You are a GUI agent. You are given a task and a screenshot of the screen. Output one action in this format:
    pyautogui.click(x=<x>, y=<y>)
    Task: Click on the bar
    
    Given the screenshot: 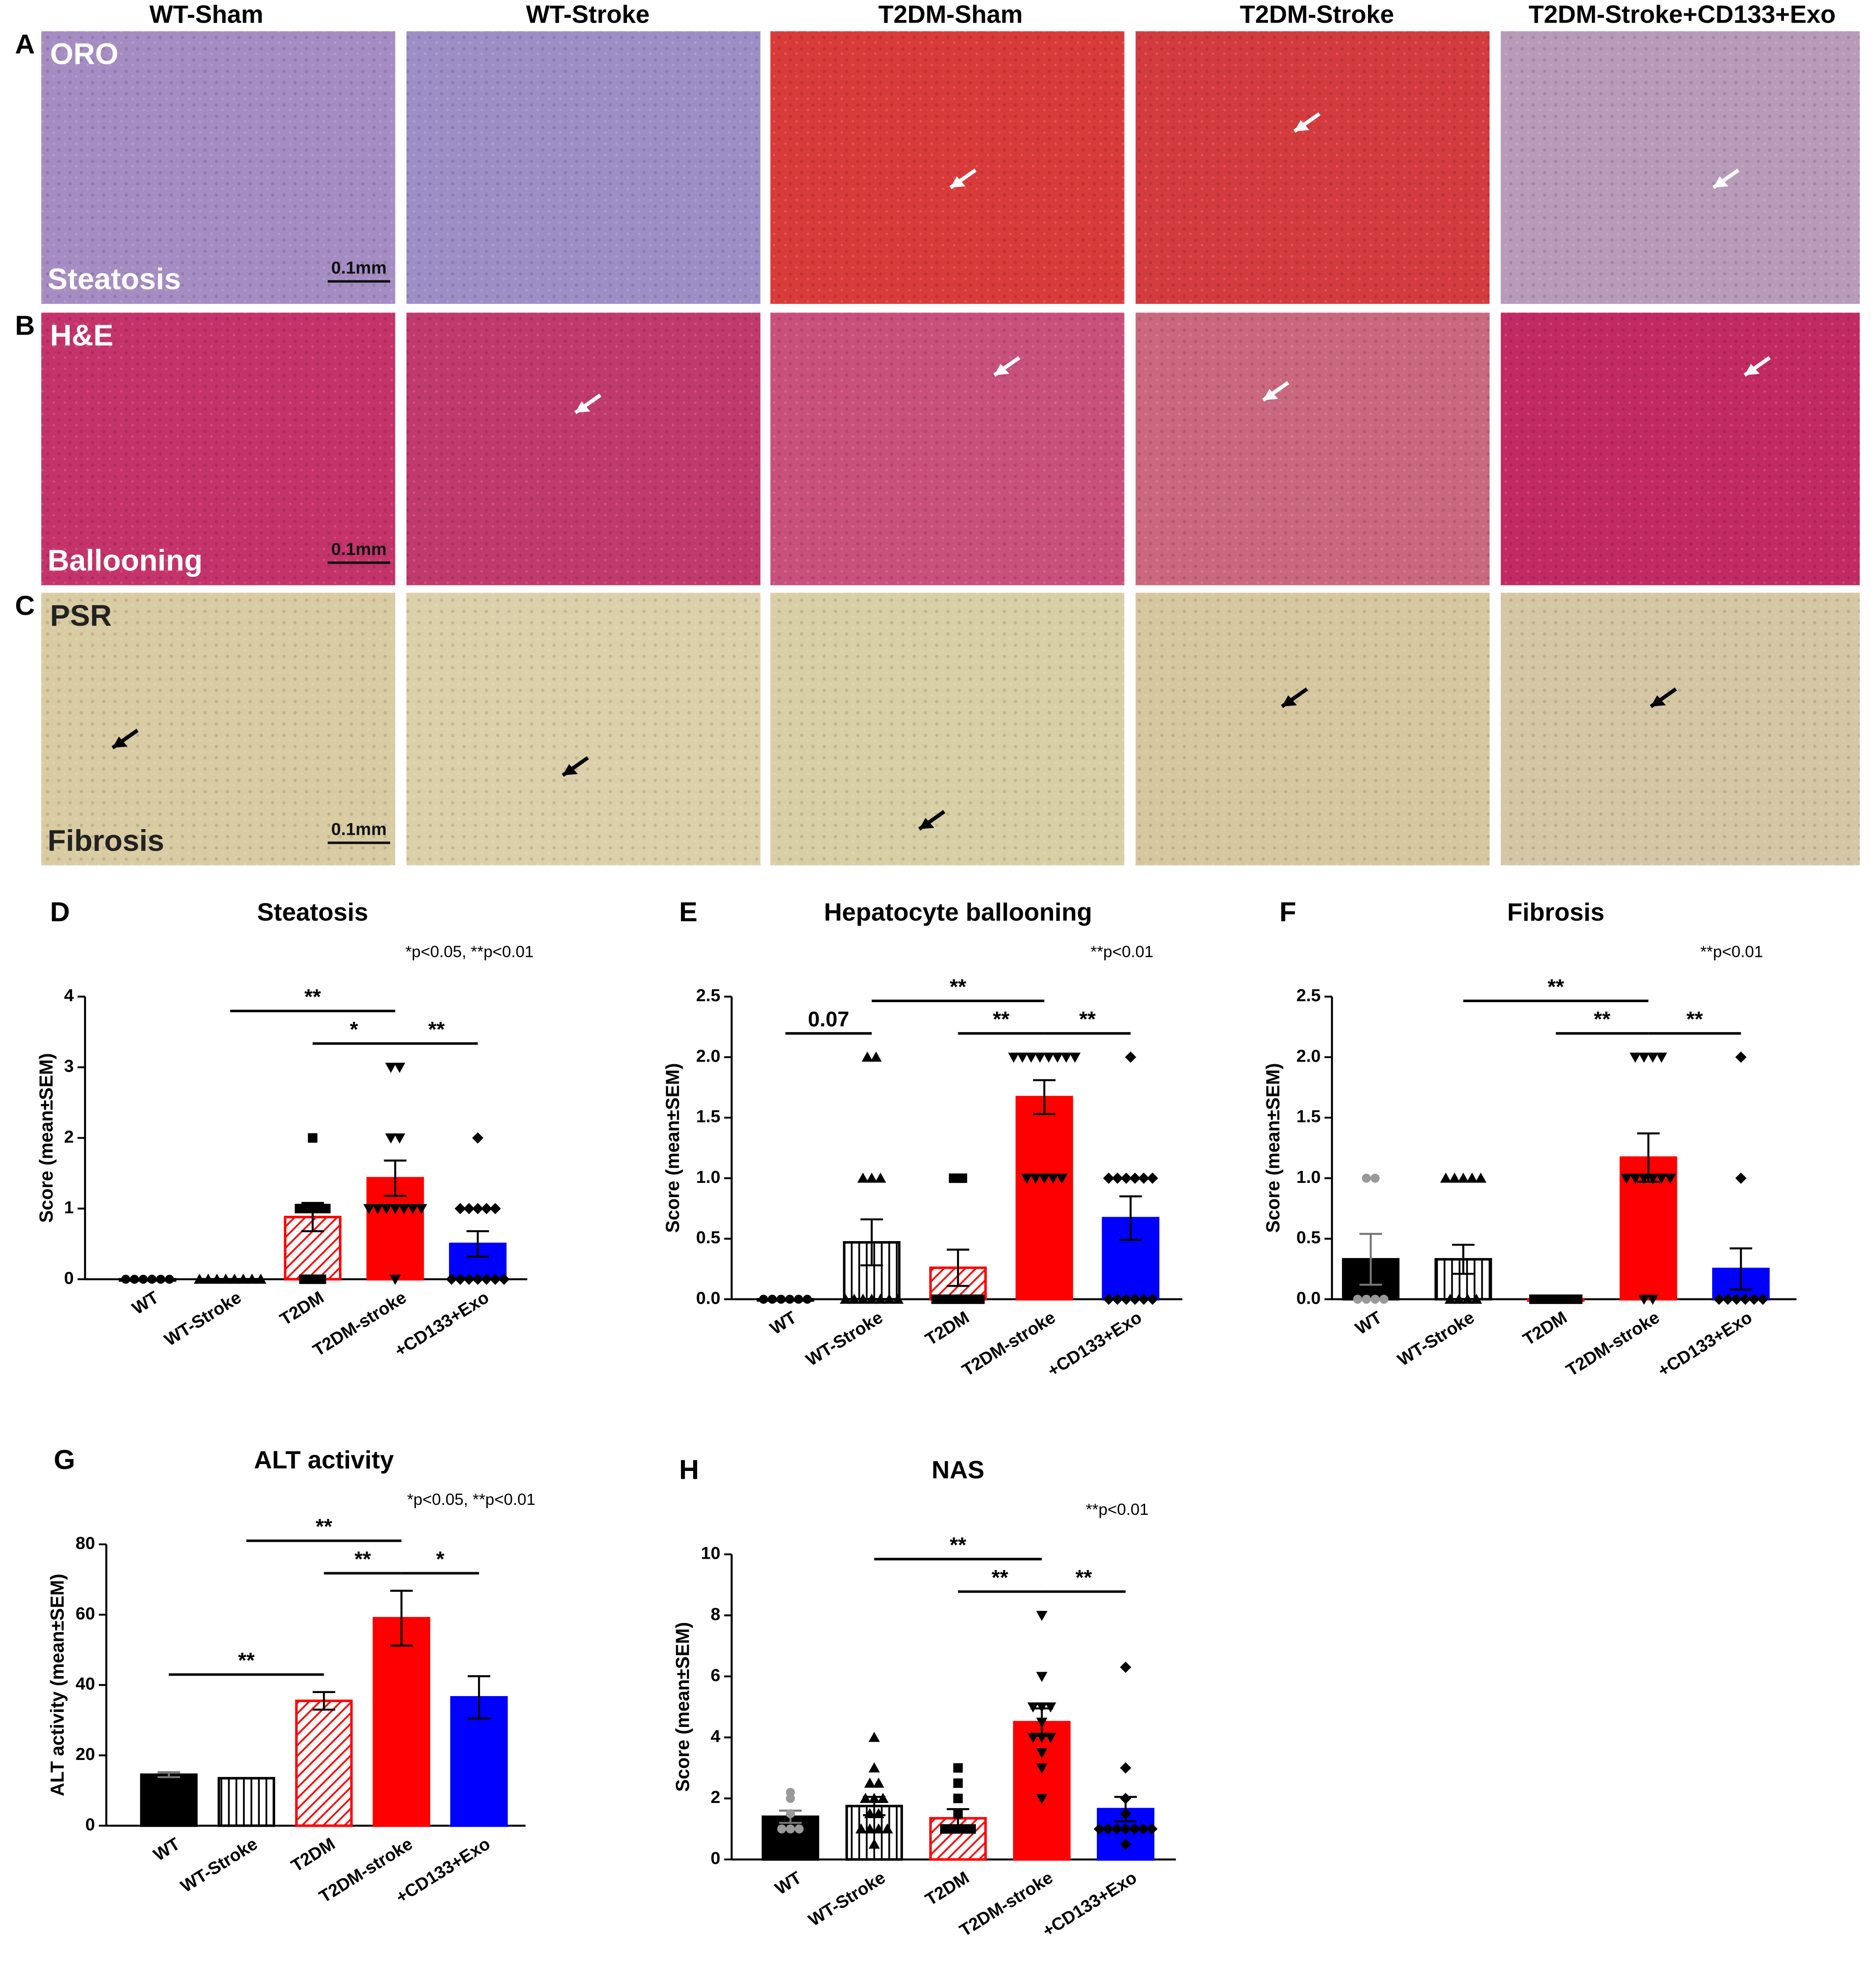 What is the action you would take?
    pyautogui.click(x=401, y=1722)
    